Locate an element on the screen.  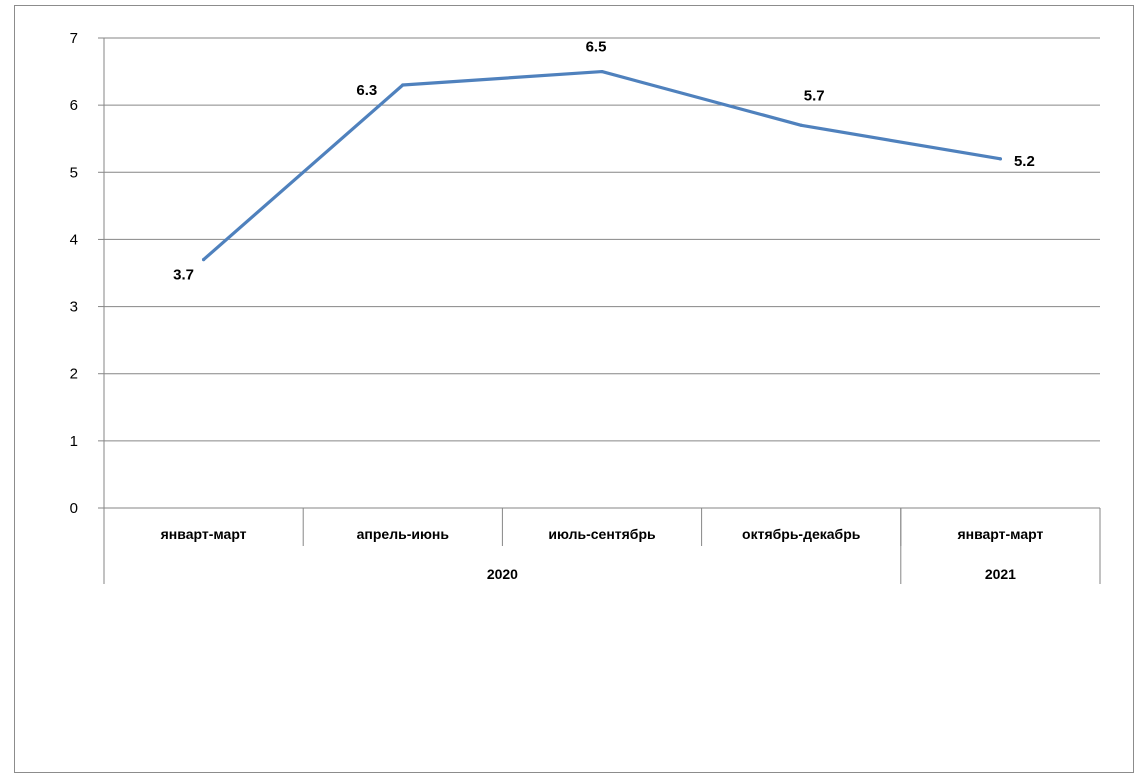
data-label: 5.7 is located at coordinates (814, 95).